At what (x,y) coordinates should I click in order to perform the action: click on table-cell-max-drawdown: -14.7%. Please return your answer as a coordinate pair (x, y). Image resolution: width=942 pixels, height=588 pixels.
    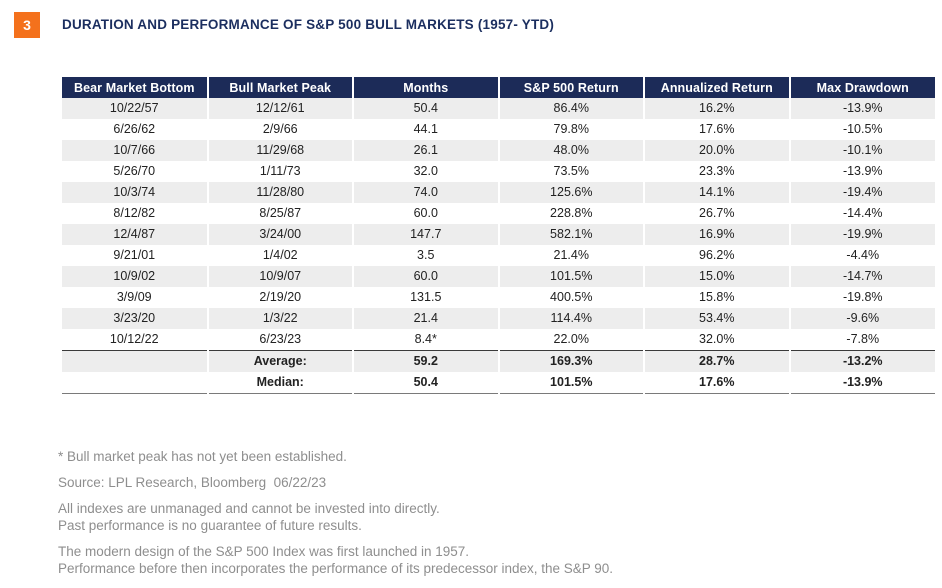
    Looking at the image, I should click on (861, 276).